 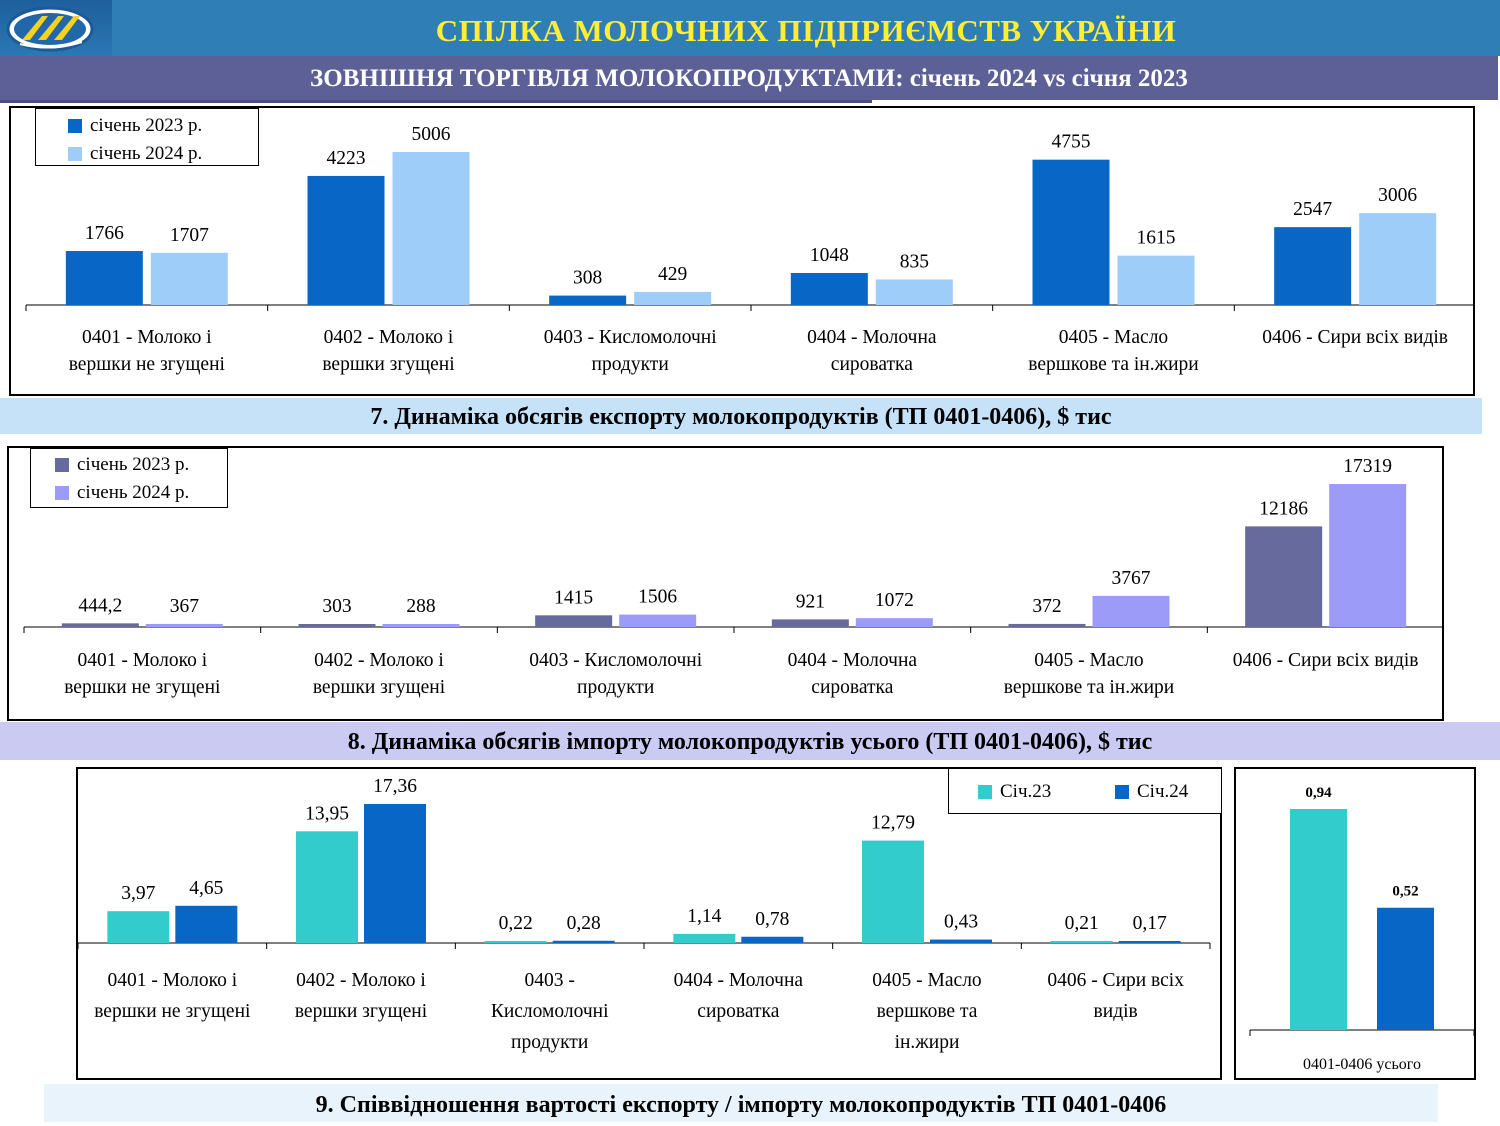 What do you see at coordinates (1312, 209) in the screenshot?
I see `data-label: 2547` at bounding box center [1312, 209].